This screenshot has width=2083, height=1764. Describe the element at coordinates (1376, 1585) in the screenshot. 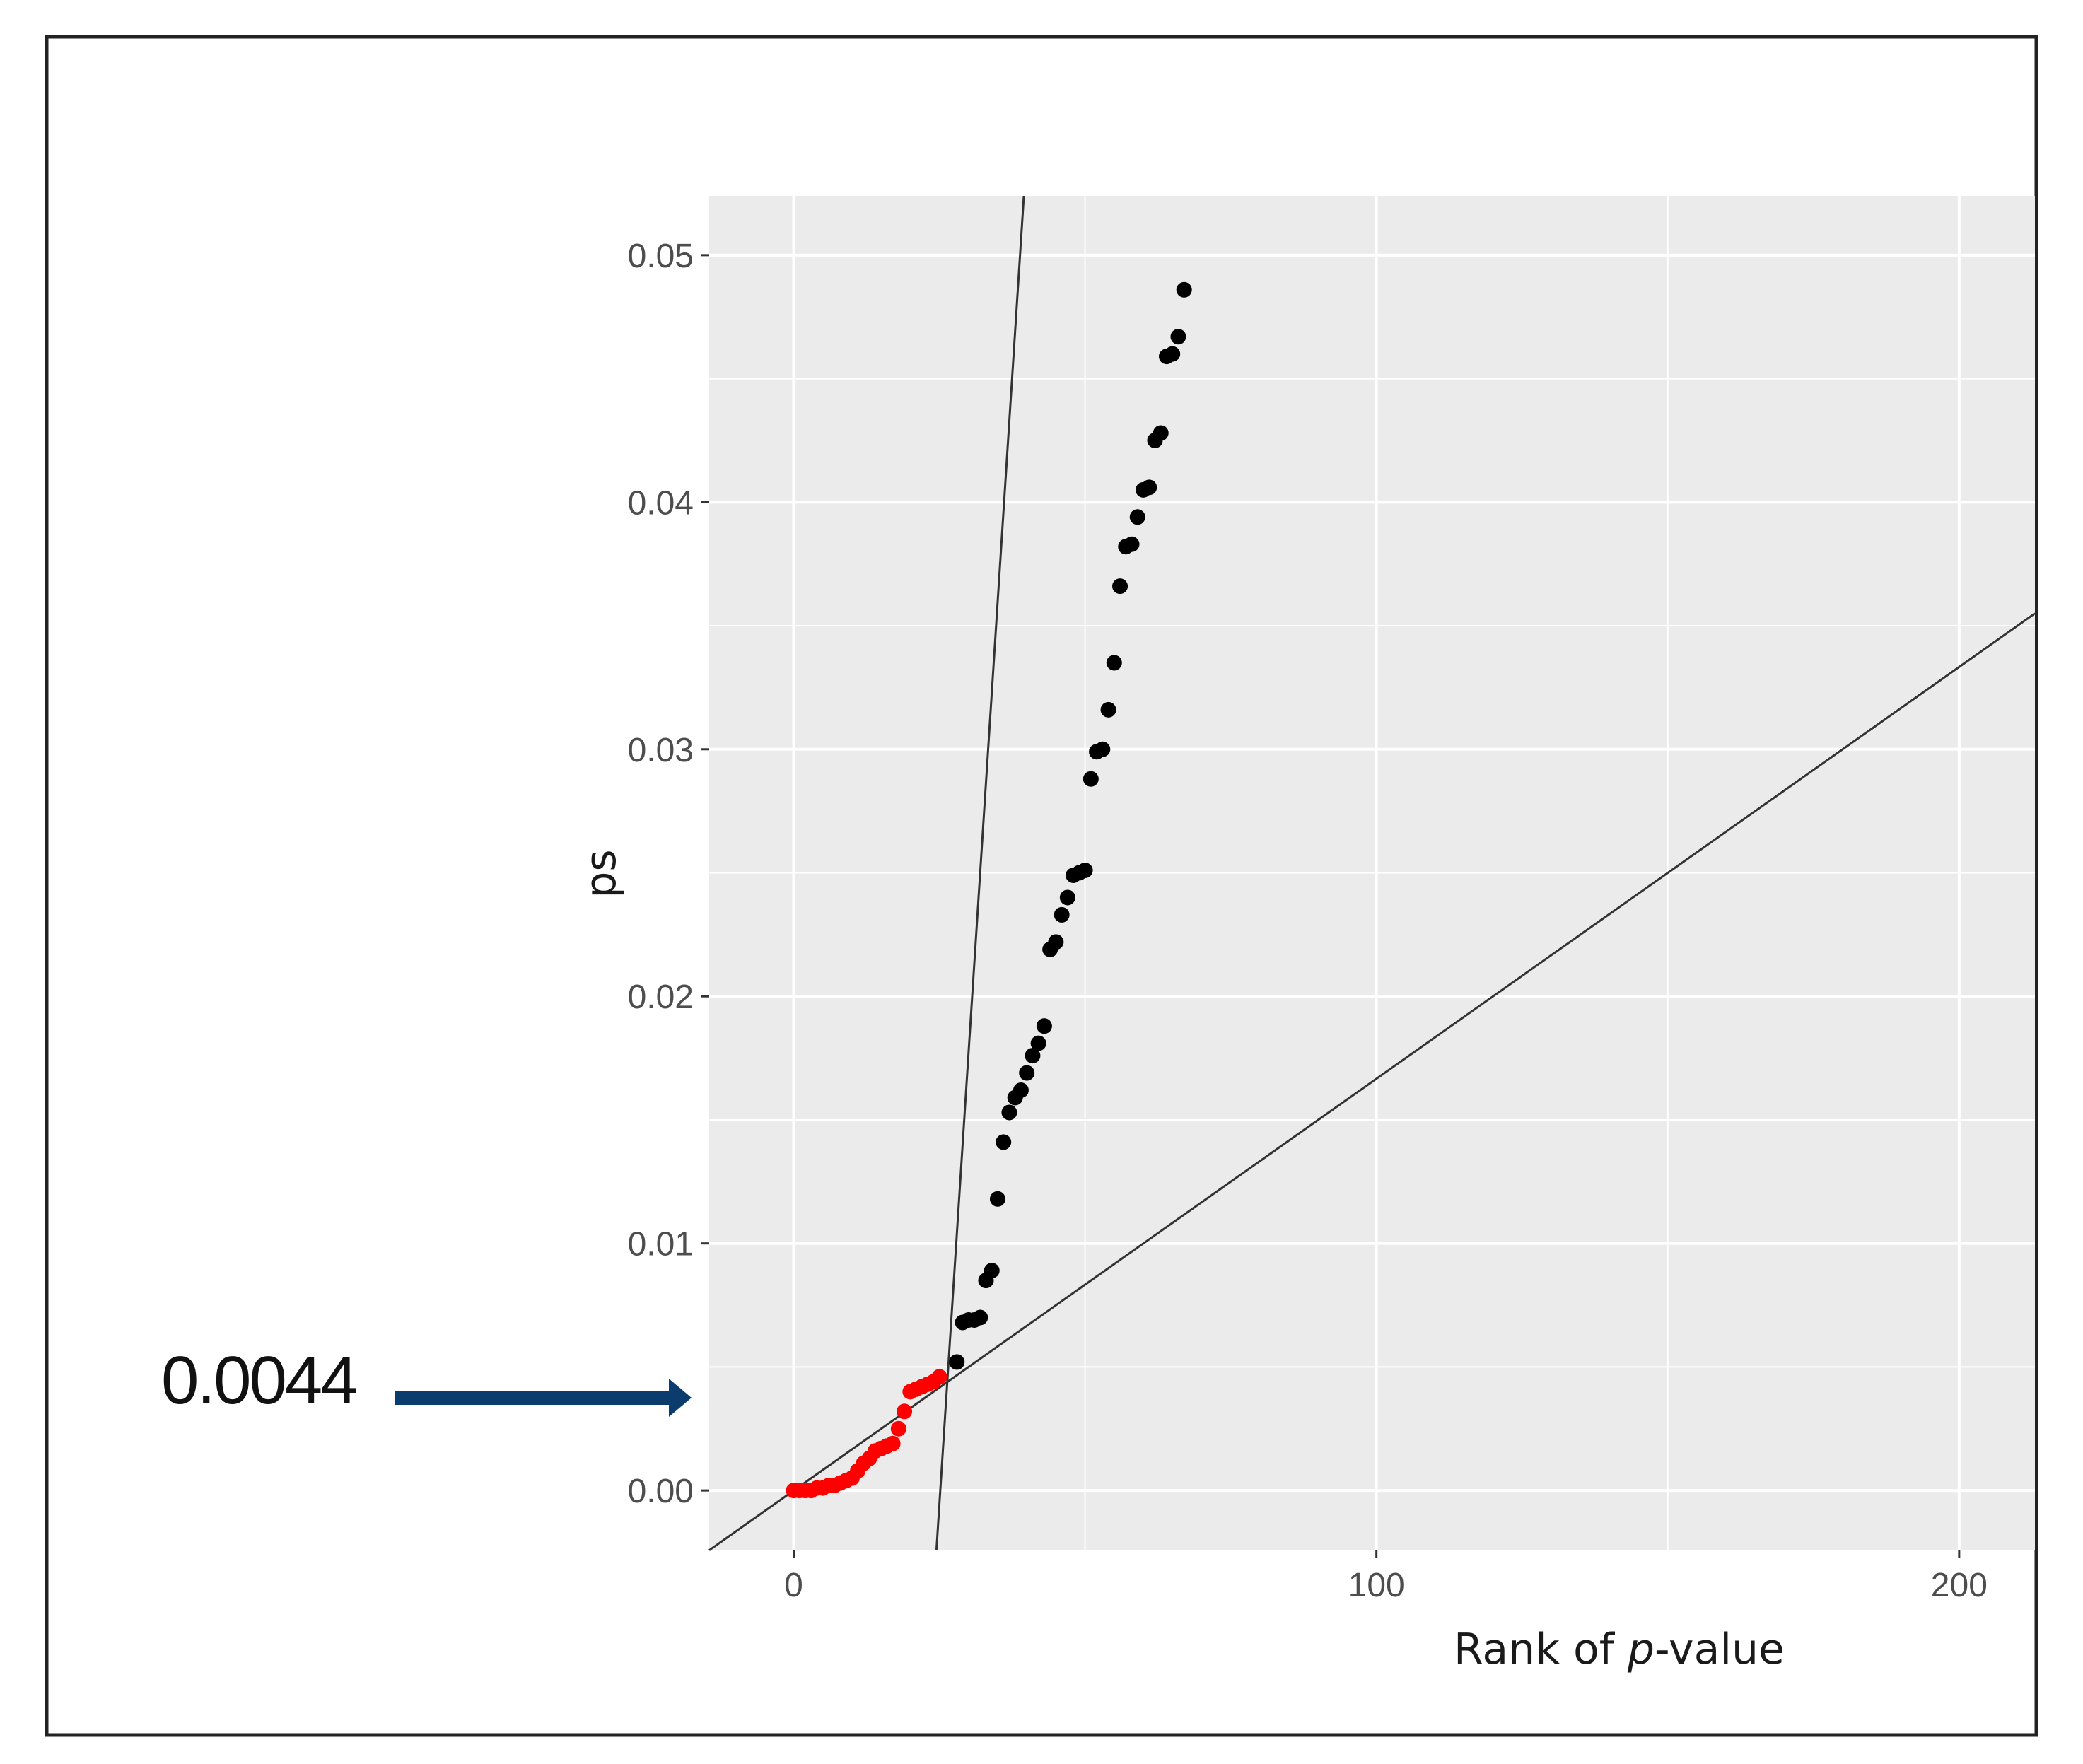

I see `x-tick-label: 100` at that location.